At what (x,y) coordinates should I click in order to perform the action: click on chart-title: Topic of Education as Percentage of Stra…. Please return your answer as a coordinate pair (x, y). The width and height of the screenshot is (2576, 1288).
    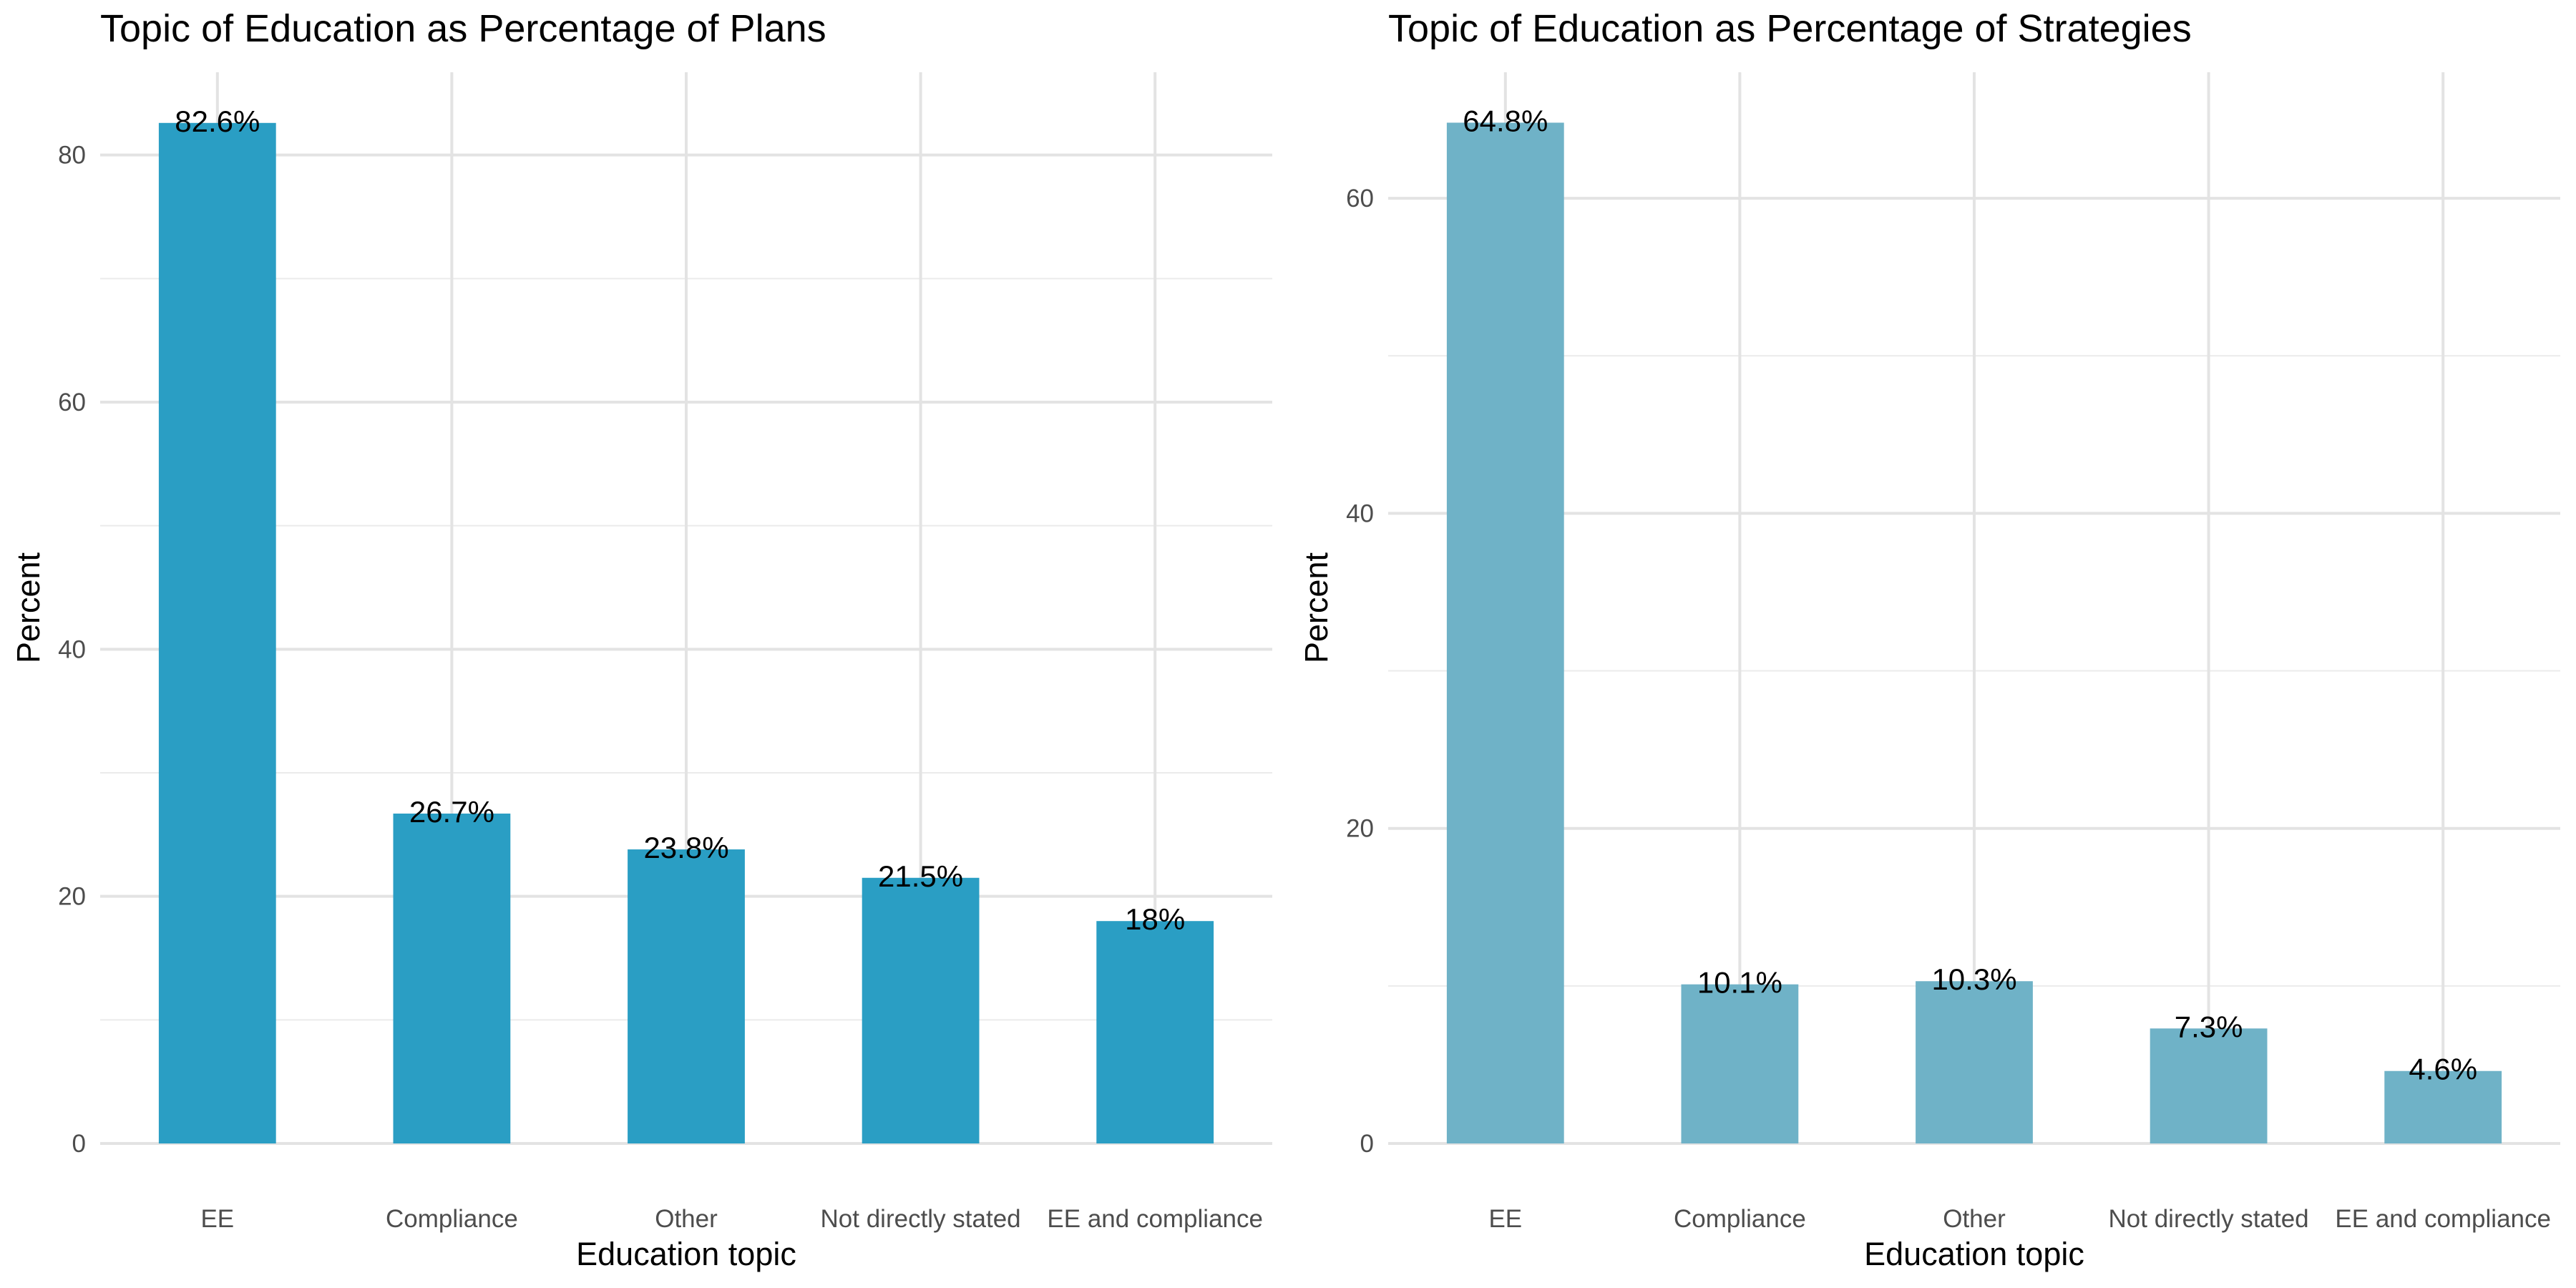
    Looking at the image, I should click on (1790, 28).